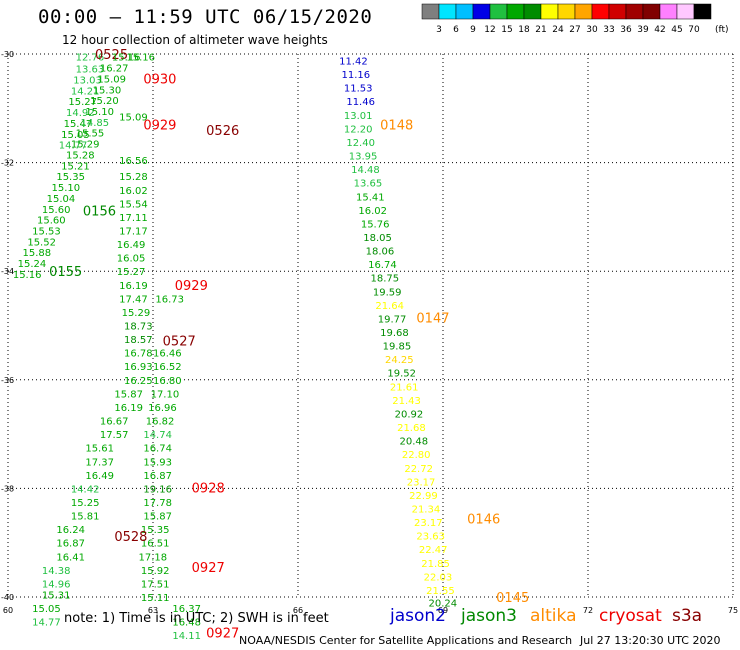 Image resolution: width=740 pixels, height=650 pixels. Describe the element at coordinates (85, 91) in the screenshot. I see `swh-point-s3a-0525-3: 14.21` at that location.